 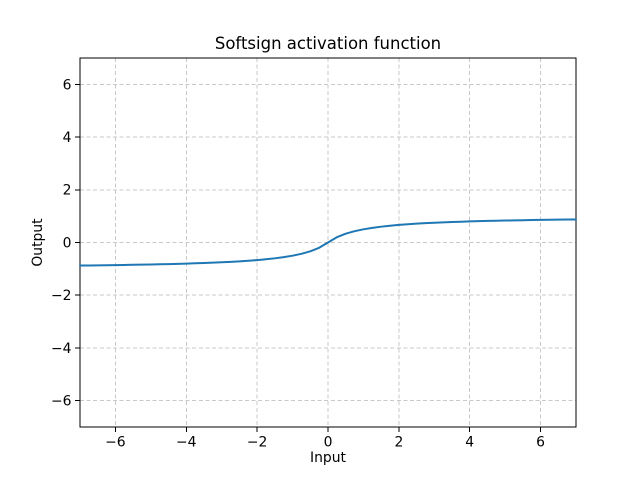 What do you see at coordinates (540, 443) in the screenshot?
I see `x-tick-label: 6` at bounding box center [540, 443].